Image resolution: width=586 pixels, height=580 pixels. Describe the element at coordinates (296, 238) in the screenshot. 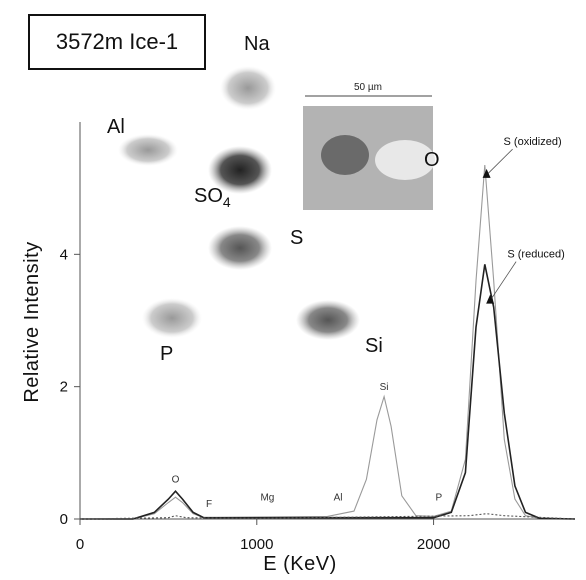

I see `map-label-s: S` at that location.